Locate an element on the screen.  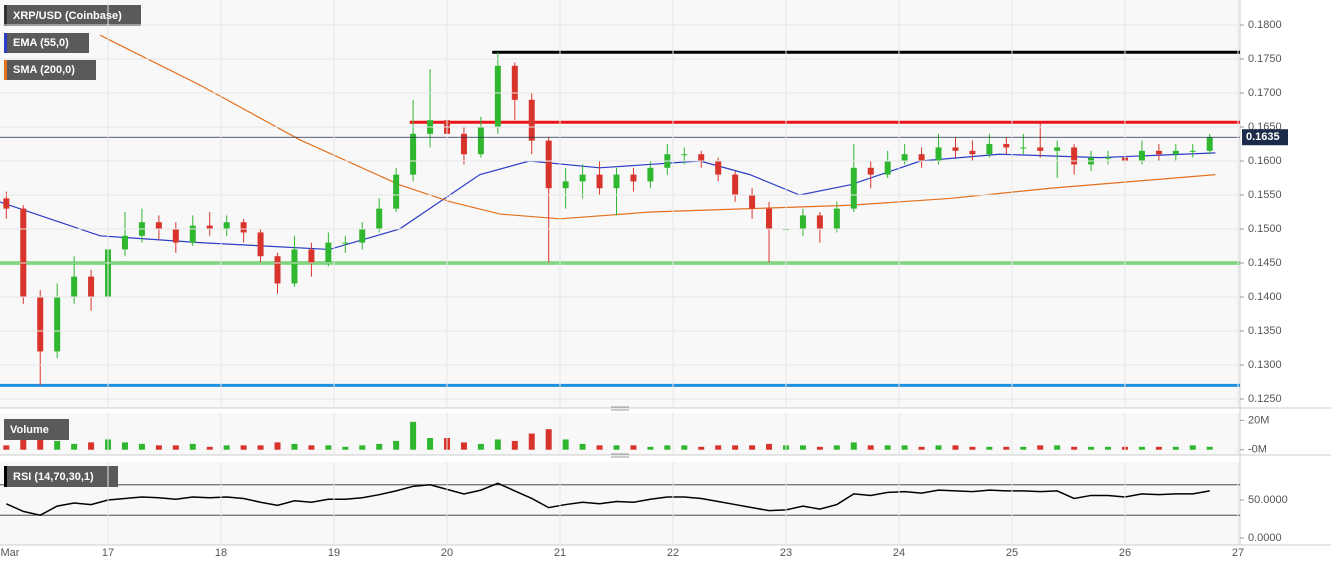
y-tick-label: -0M is located at coordinates (1257, 450).